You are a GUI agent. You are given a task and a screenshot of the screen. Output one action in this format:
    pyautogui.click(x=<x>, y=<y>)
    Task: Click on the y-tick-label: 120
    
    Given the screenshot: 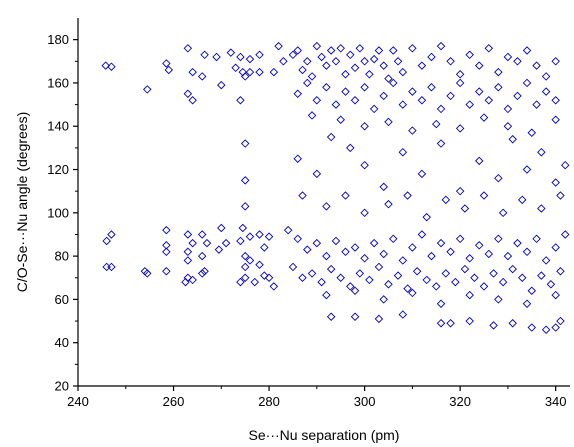 What is the action you would take?
    pyautogui.click(x=58, y=169)
    